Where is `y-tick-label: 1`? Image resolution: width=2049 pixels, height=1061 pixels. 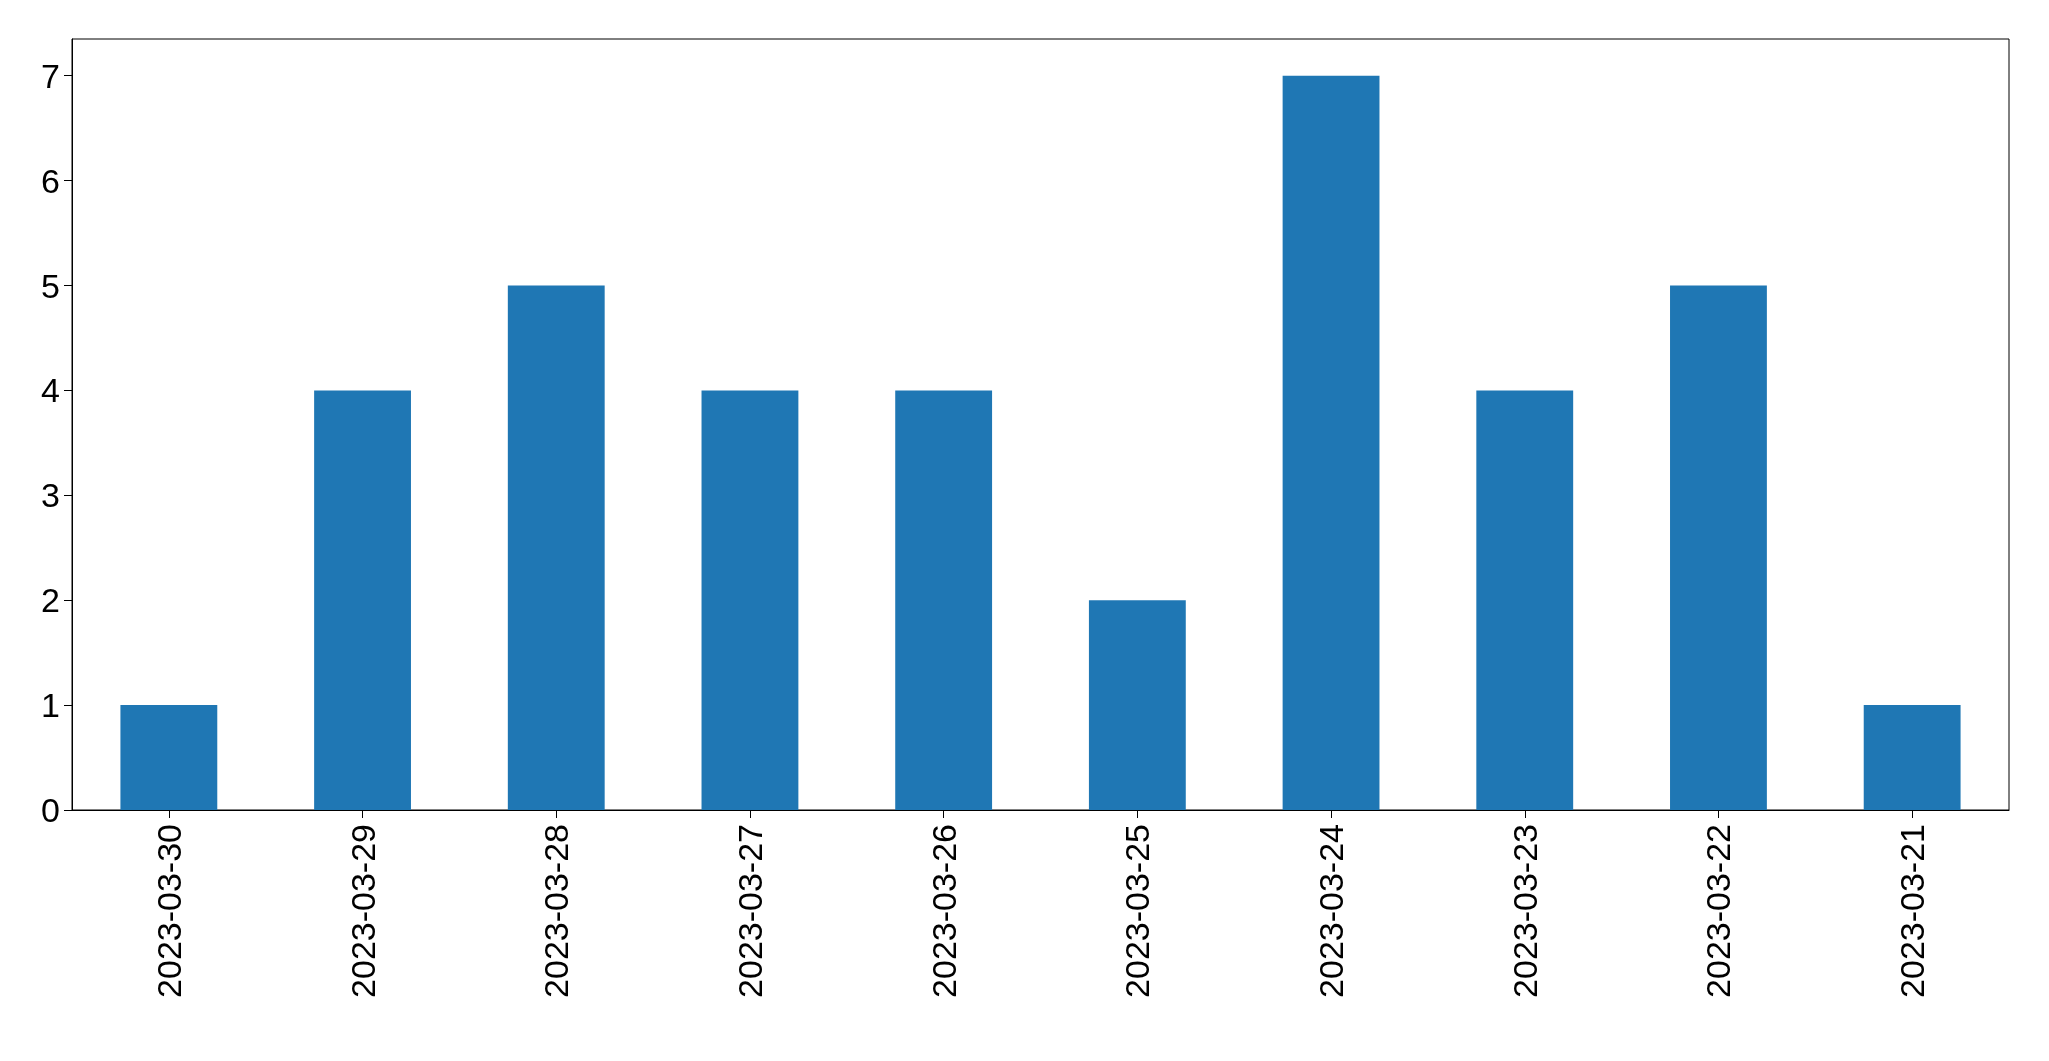 y-tick-label: 1 is located at coordinates (50, 705).